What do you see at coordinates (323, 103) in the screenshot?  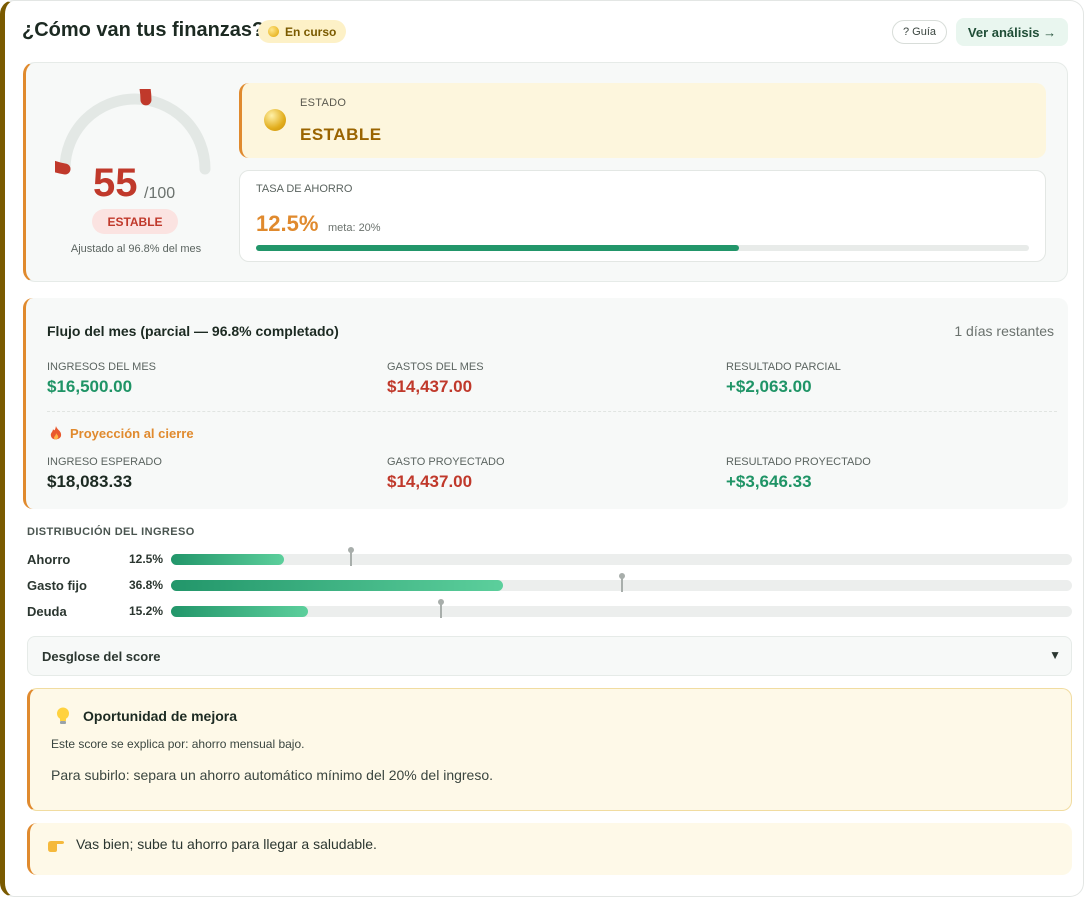 I see `estado-label: ESTADO` at bounding box center [323, 103].